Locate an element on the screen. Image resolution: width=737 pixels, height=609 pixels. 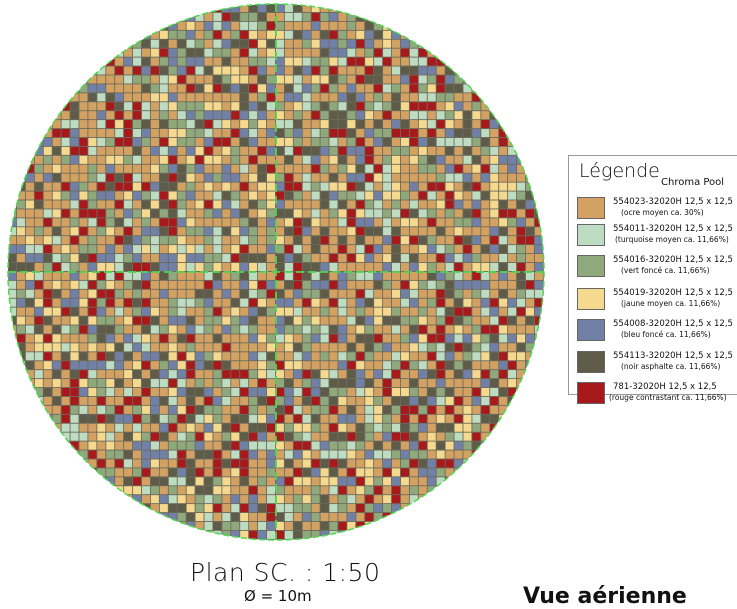
legend-item-desc: (rouge contrastant ca. 11,66%) is located at coordinates (668, 397).